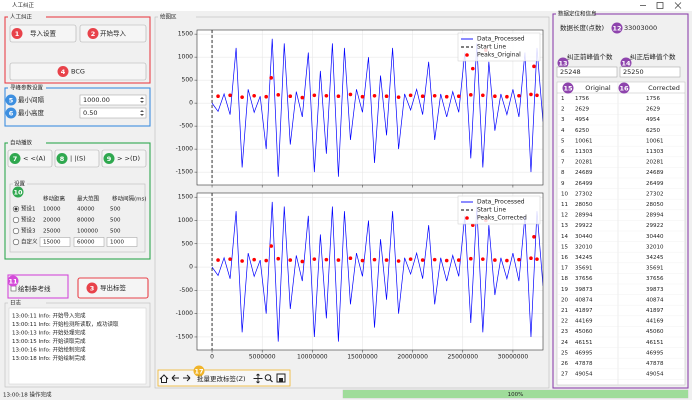  I want to click on settings-header: 移动距离, so click(54, 199).